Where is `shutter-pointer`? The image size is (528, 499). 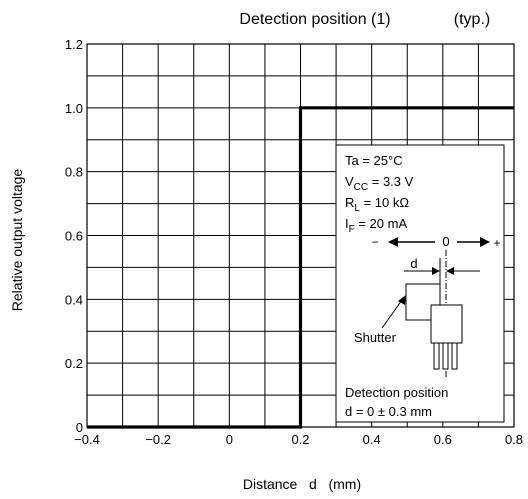
shutter-pointer is located at coordinates (392, 314).